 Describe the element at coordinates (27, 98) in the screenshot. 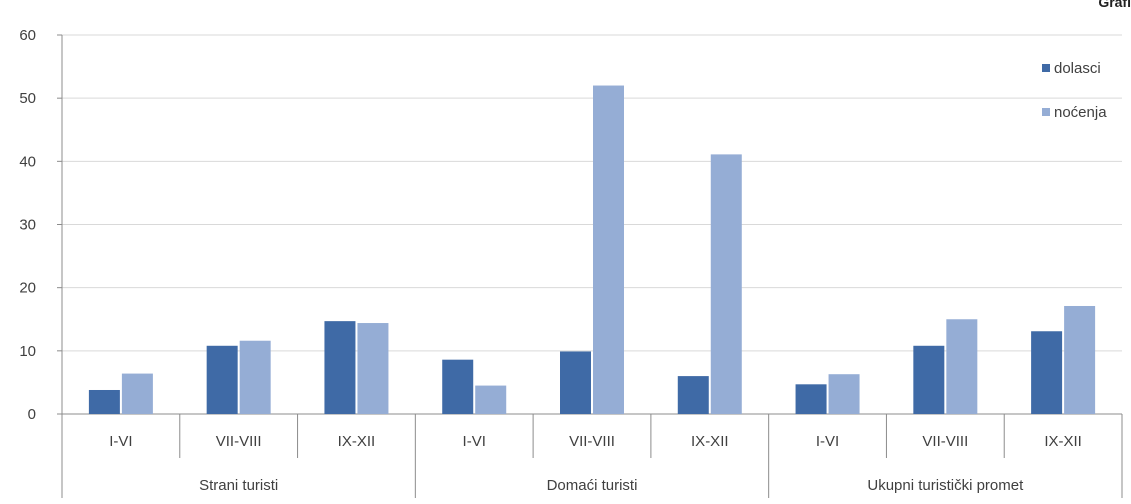

I see `y-tick-label: 50` at that location.